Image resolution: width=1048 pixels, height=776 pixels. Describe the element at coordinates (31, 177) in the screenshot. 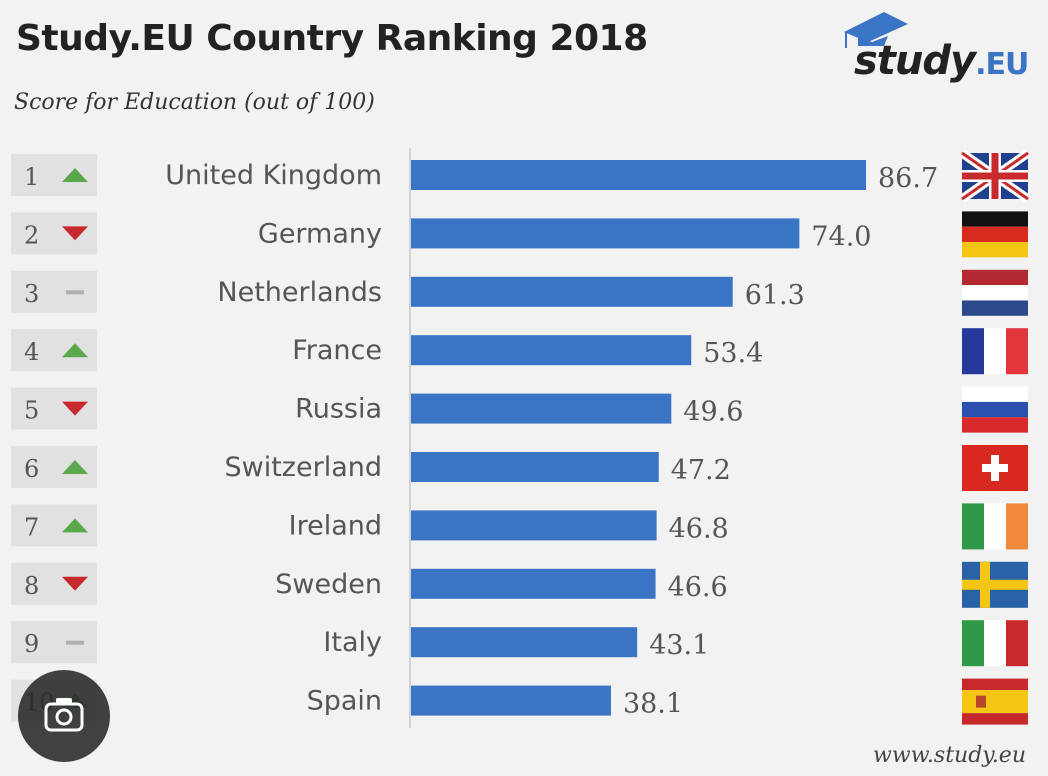

I see `rank-number: 1` at that location.